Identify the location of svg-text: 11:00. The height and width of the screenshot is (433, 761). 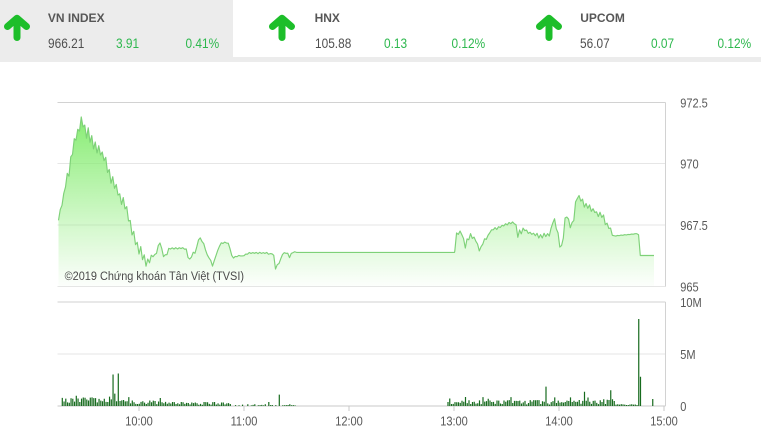
(244, 421).